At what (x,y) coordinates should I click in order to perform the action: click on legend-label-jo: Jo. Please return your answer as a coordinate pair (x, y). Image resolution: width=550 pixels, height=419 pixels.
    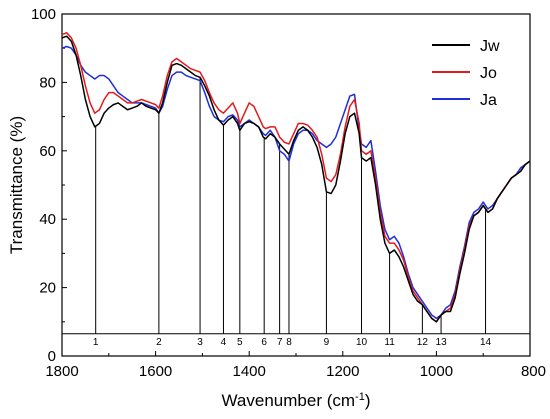
    Looking at the image, I should click on (488, 73).